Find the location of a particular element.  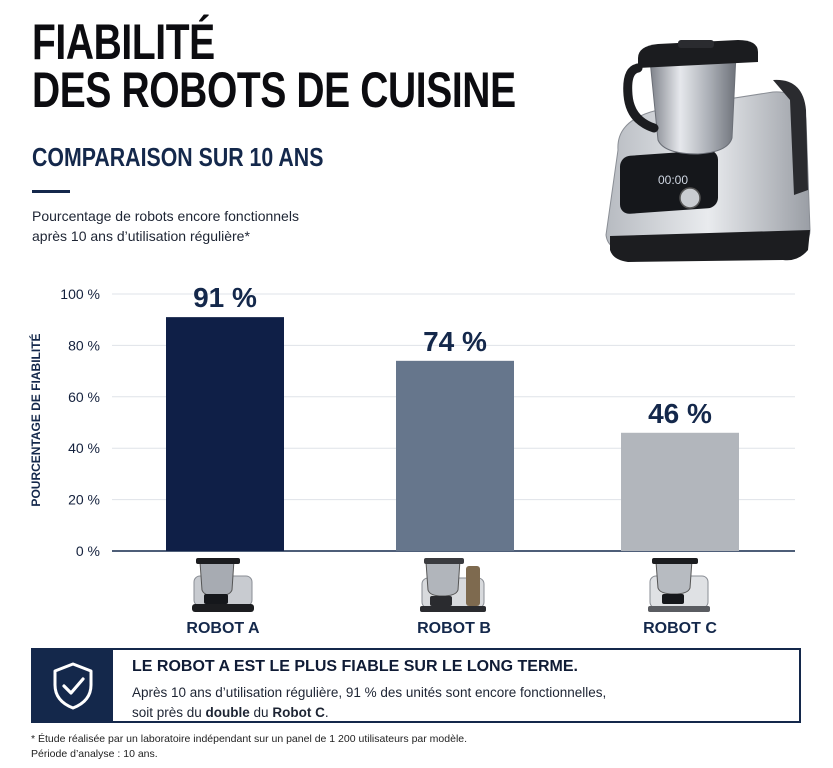

page-title: FIABILITÉ DES ROBOTS DE CUISINE is located at coordinates (274, 66).